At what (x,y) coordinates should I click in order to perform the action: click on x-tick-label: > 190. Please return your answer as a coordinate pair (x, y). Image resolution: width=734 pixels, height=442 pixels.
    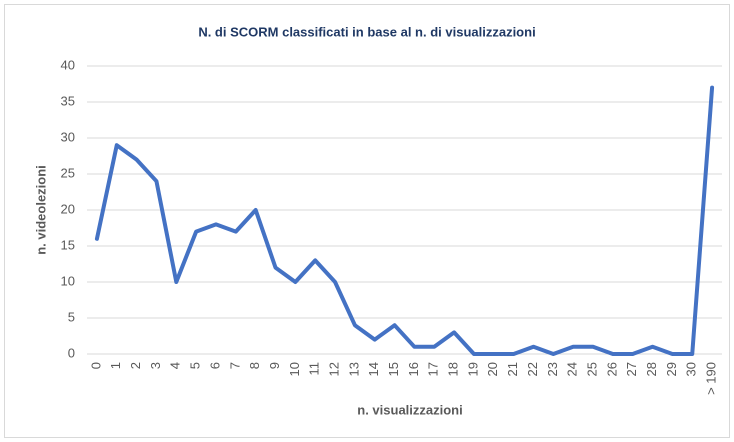
    Looking at the image, I should click on (711, 378).